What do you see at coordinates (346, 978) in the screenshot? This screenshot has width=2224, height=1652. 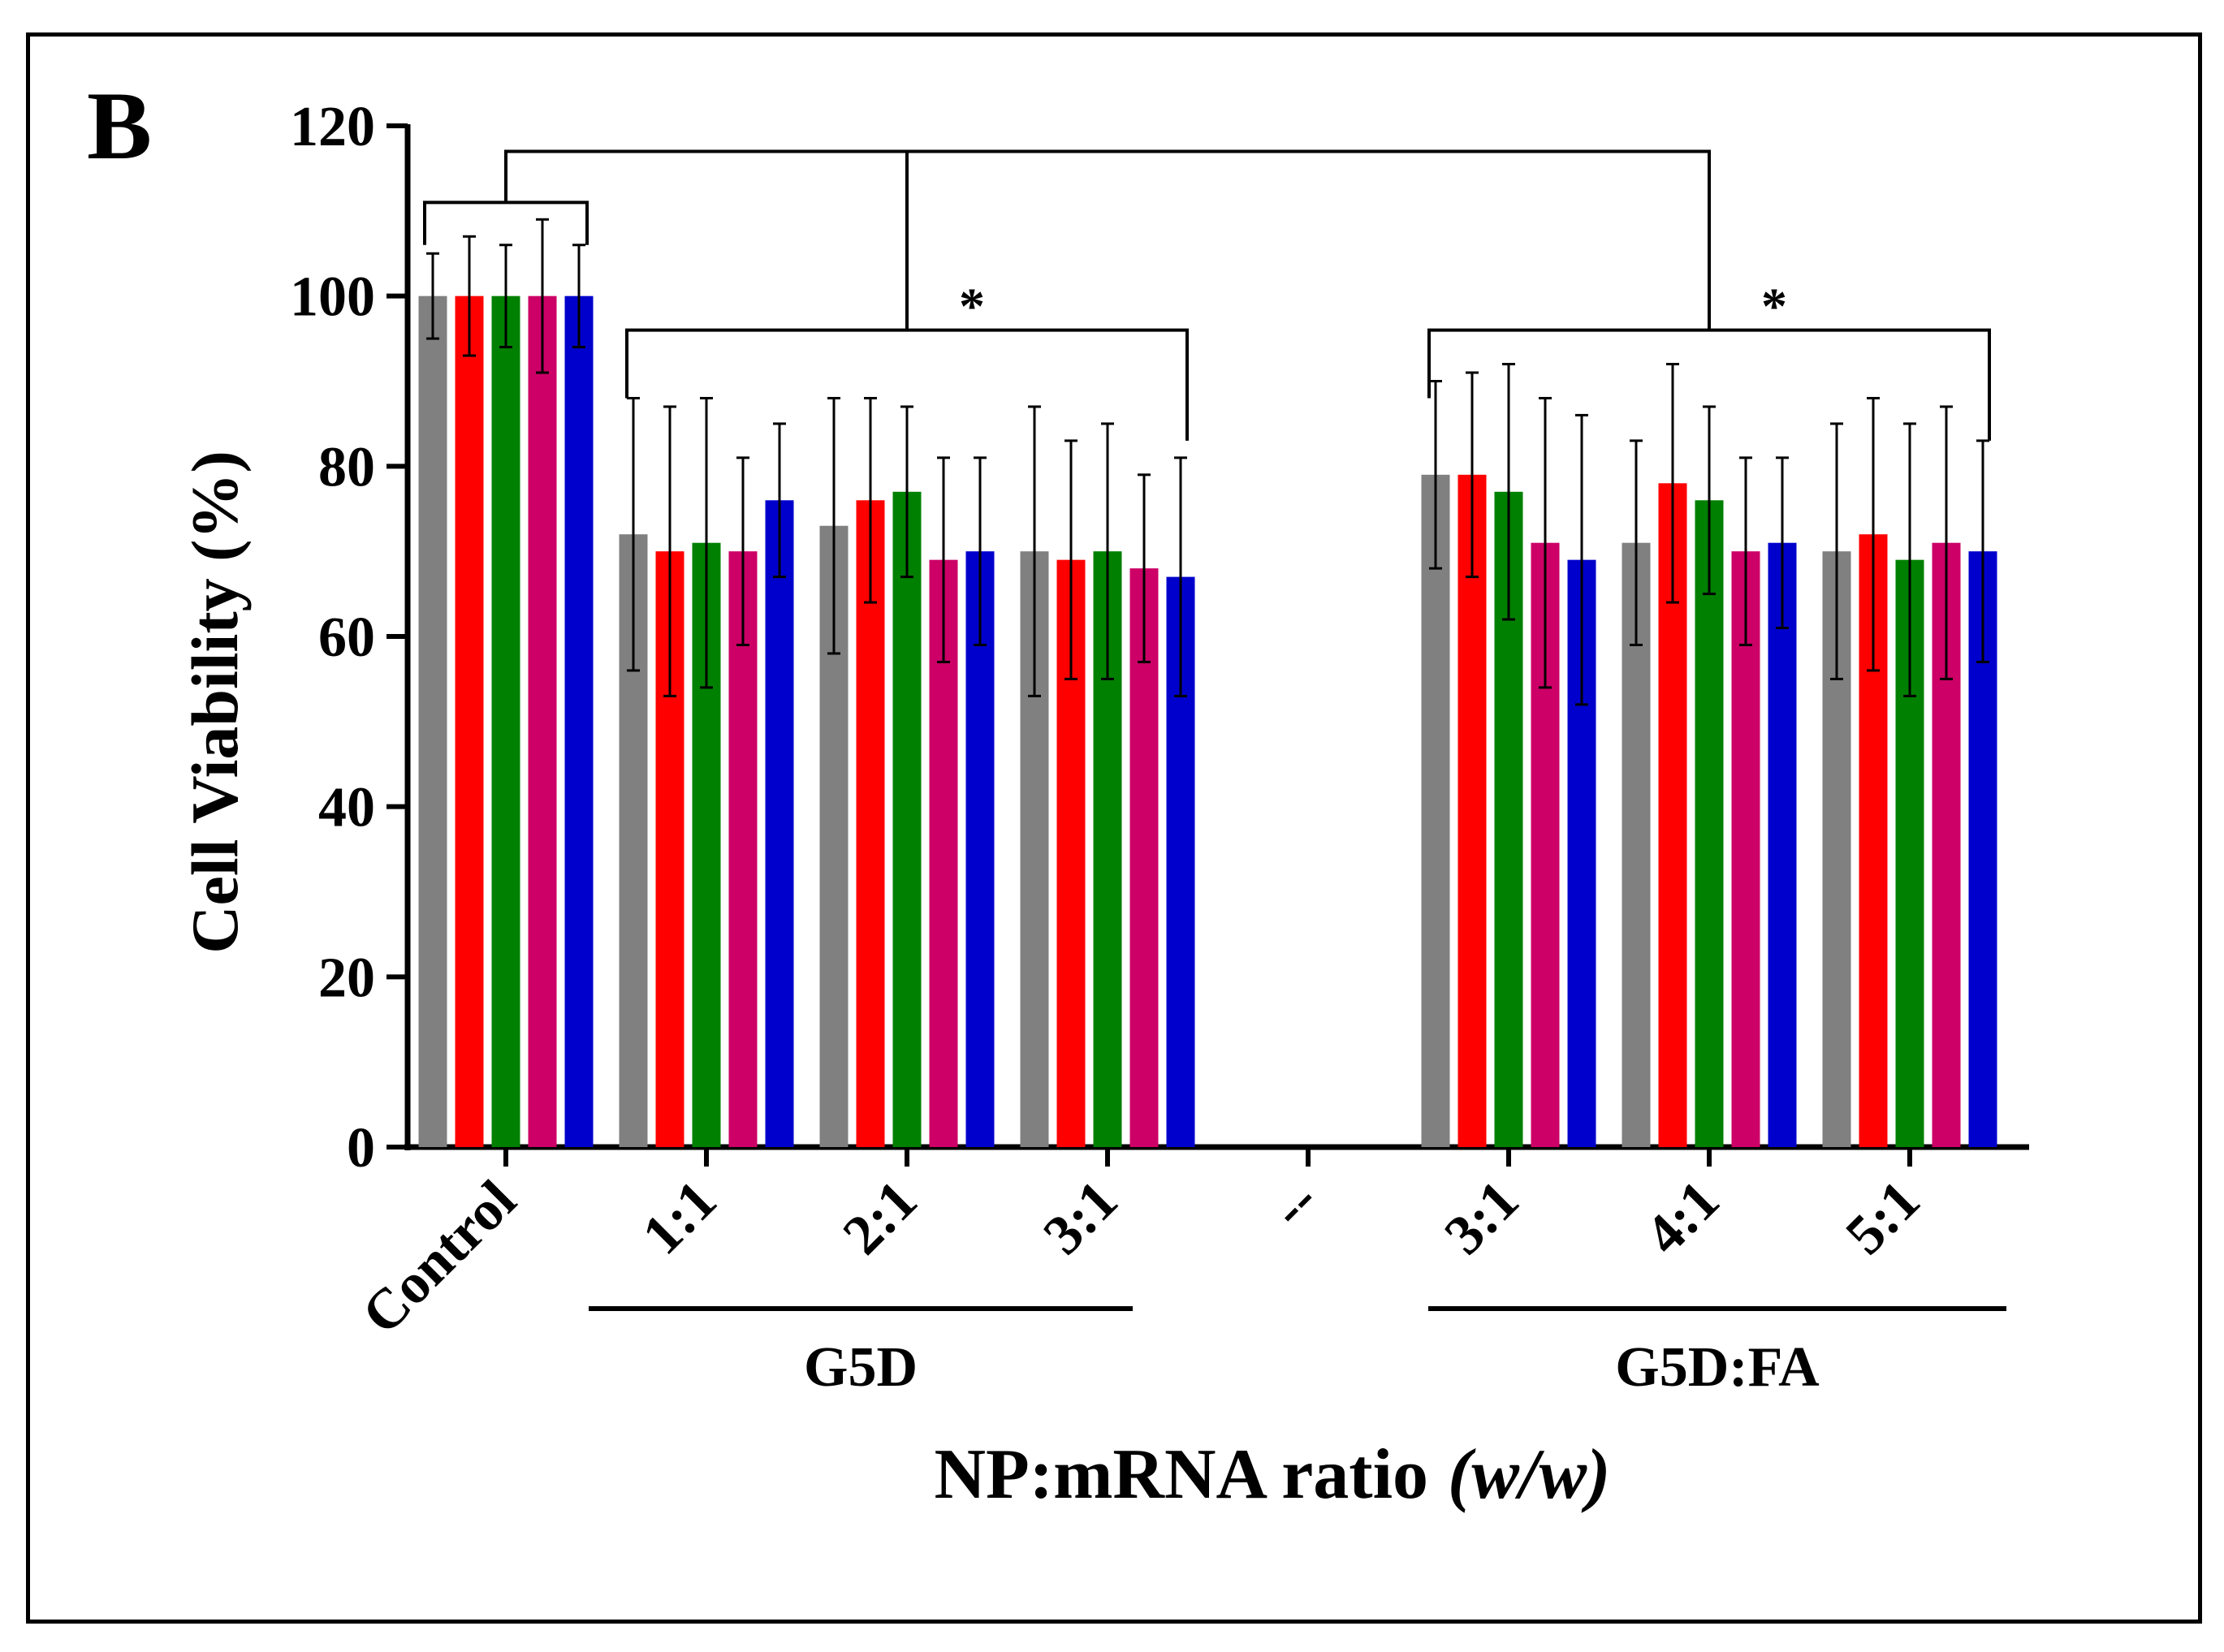 I see `y-tick-label: 20` at bounding box center [346, 978].